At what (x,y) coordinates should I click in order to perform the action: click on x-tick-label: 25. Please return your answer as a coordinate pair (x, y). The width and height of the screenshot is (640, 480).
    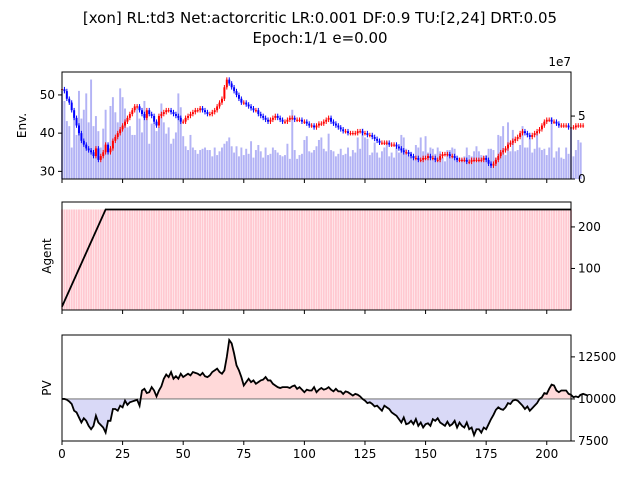
    Looking at the image, I should click on (122, 454).